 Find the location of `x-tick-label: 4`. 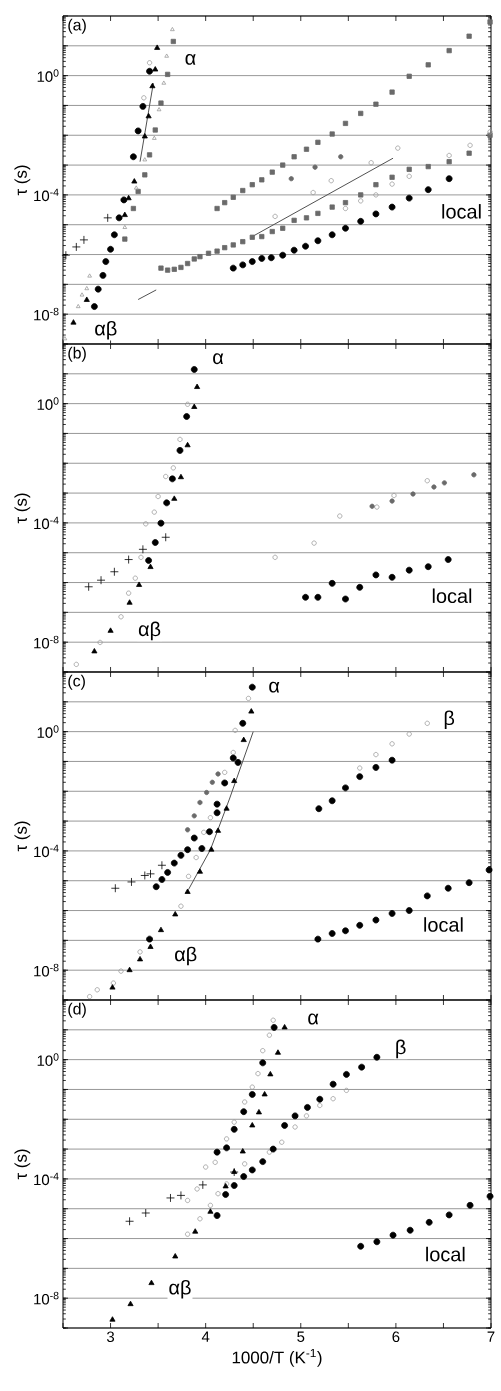

x-tick-label: 4 is located at coordinates (205, 1336).